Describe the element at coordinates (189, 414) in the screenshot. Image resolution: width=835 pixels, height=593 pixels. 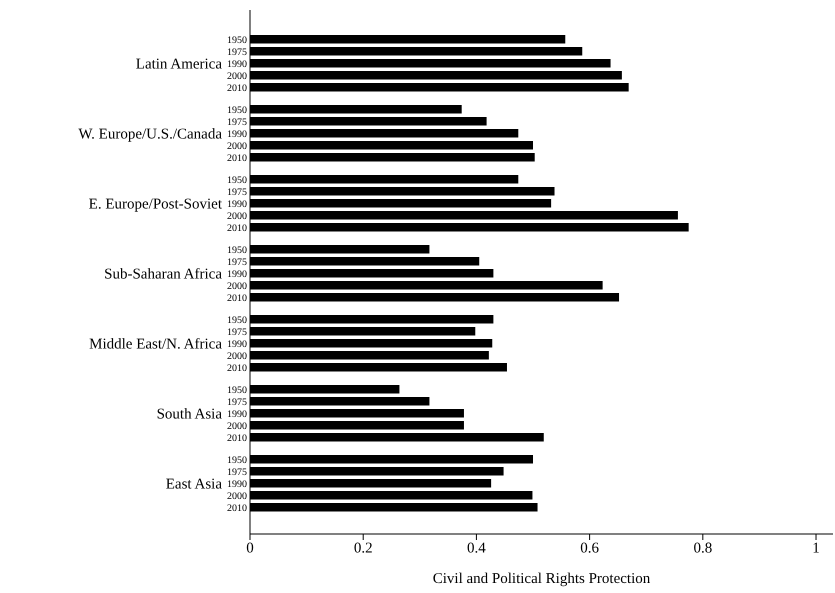
I see `y-tick-label: South Asia` at that location.